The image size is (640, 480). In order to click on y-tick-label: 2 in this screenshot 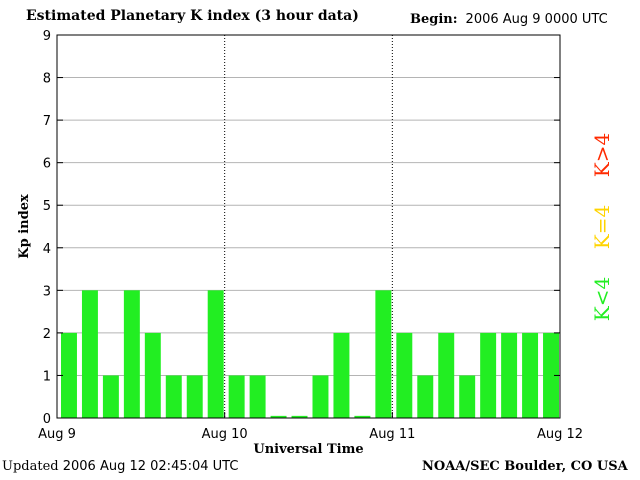, I will do `click(47, 334)`.